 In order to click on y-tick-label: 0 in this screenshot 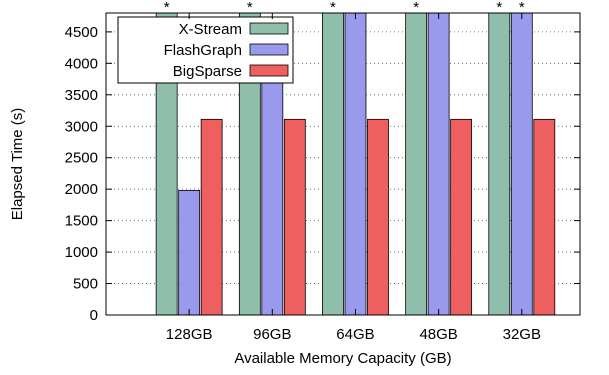, I will do `click(94, 315)`.